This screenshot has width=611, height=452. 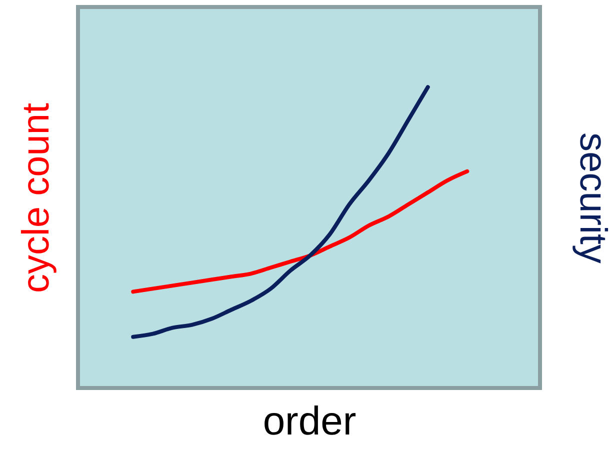 What do you see at coordinates (309, 422) in the screenshot?
I see `x-axis-title: order` at bounding box center [309, 422].